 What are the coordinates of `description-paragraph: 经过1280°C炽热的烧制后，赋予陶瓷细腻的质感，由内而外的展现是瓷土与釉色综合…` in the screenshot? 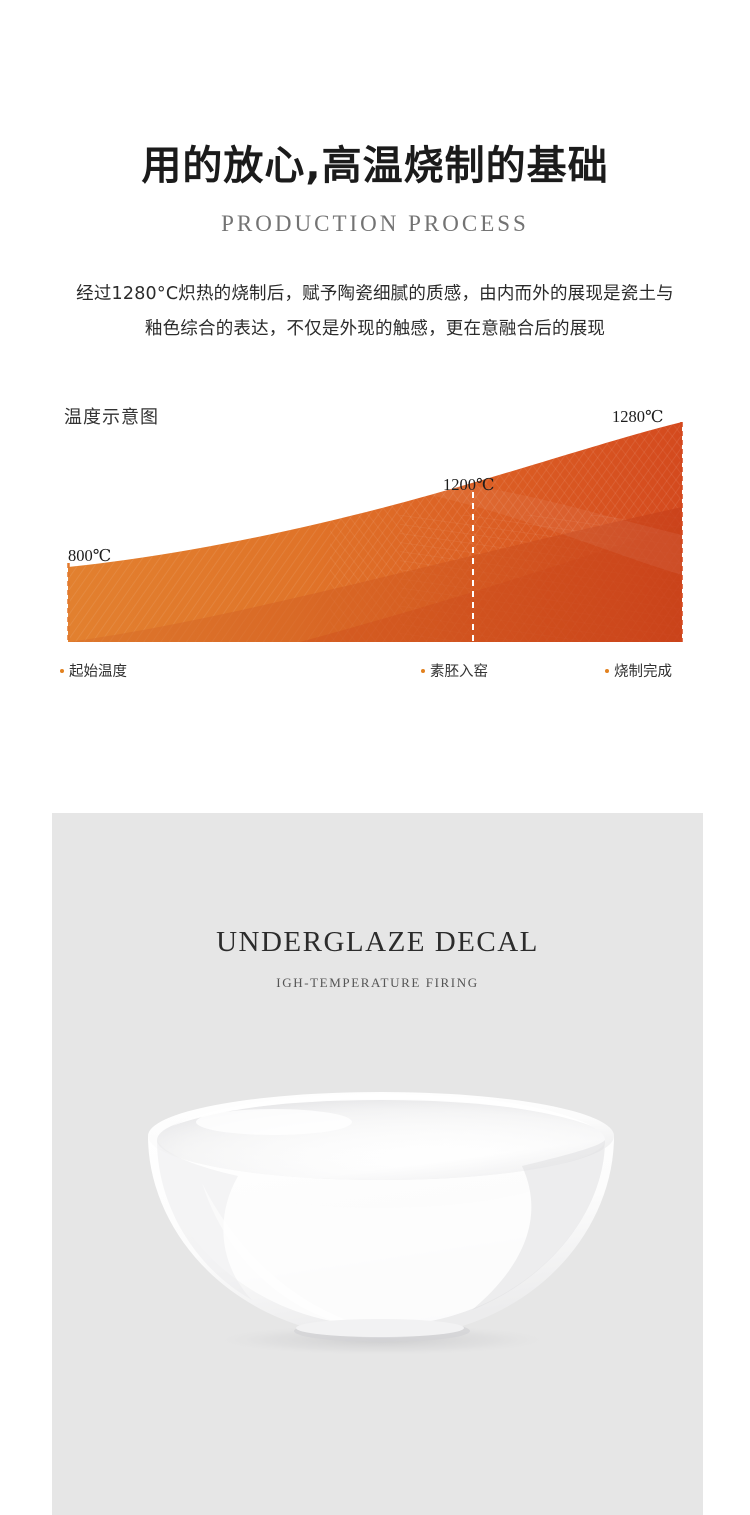 It's located at (375, 311).